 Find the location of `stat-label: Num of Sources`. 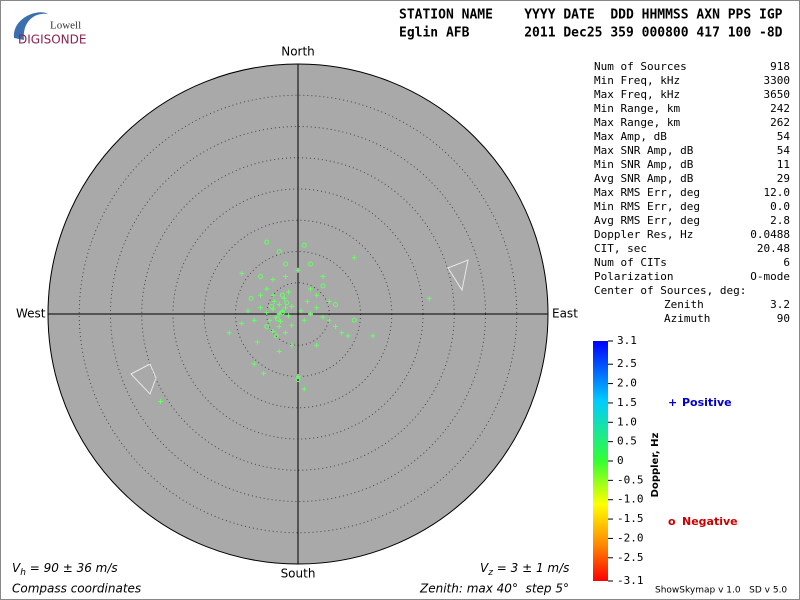

stat-label: Num of Sources is located at coordinates (640, 66).